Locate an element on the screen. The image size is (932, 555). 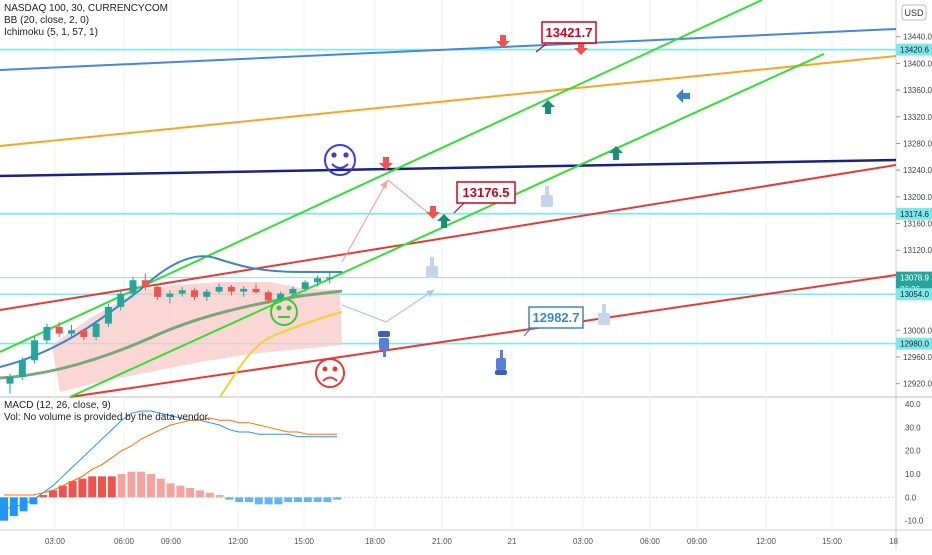
hand-icons is located at coordinates (494, 280).